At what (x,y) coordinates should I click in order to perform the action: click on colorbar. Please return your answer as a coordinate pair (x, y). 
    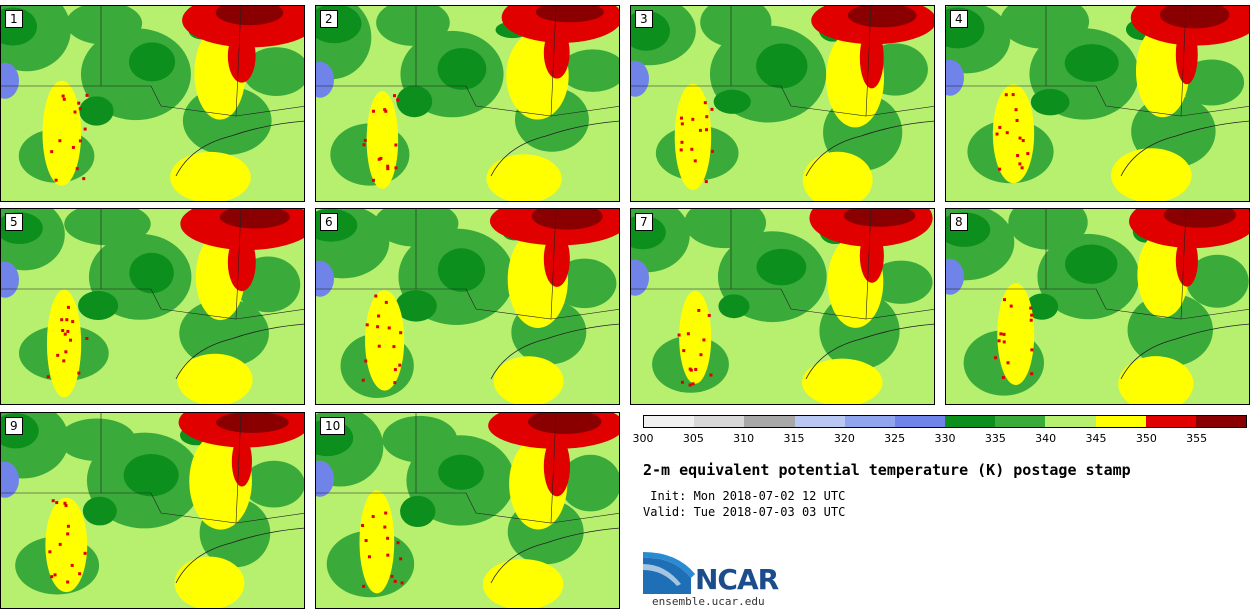
    Looking at the image, I should click on (945, 421).